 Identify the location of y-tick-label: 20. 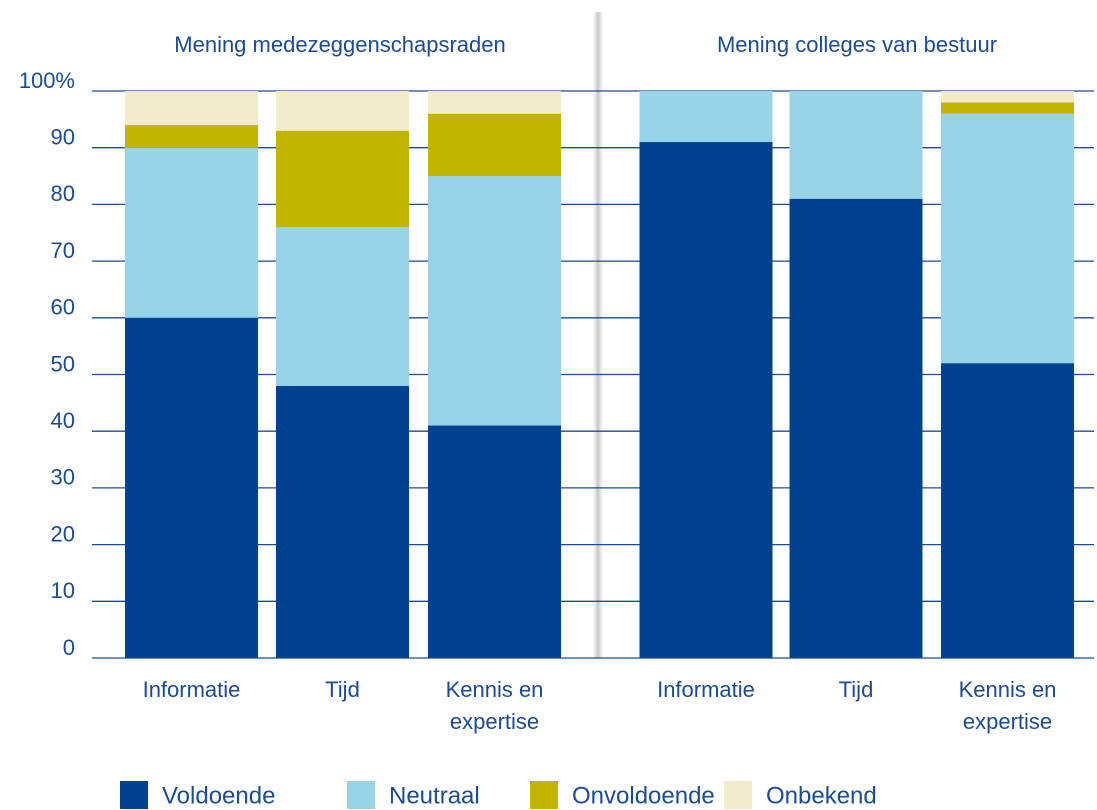
(63, 533).